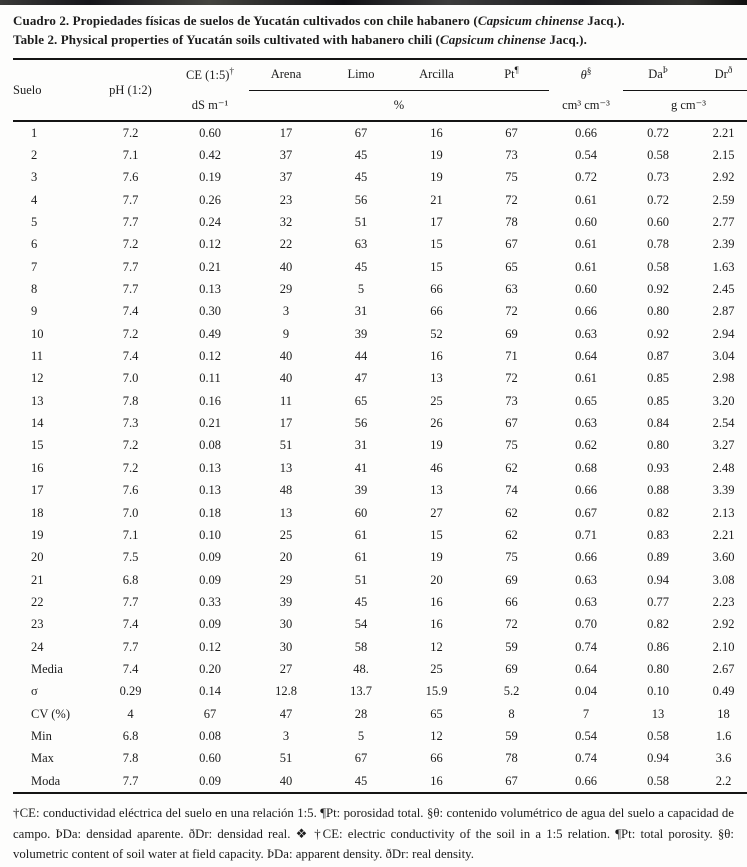 The height and width of the screenshot is (867, 747). I want to click on data-cell: 65, so click(436, 713).